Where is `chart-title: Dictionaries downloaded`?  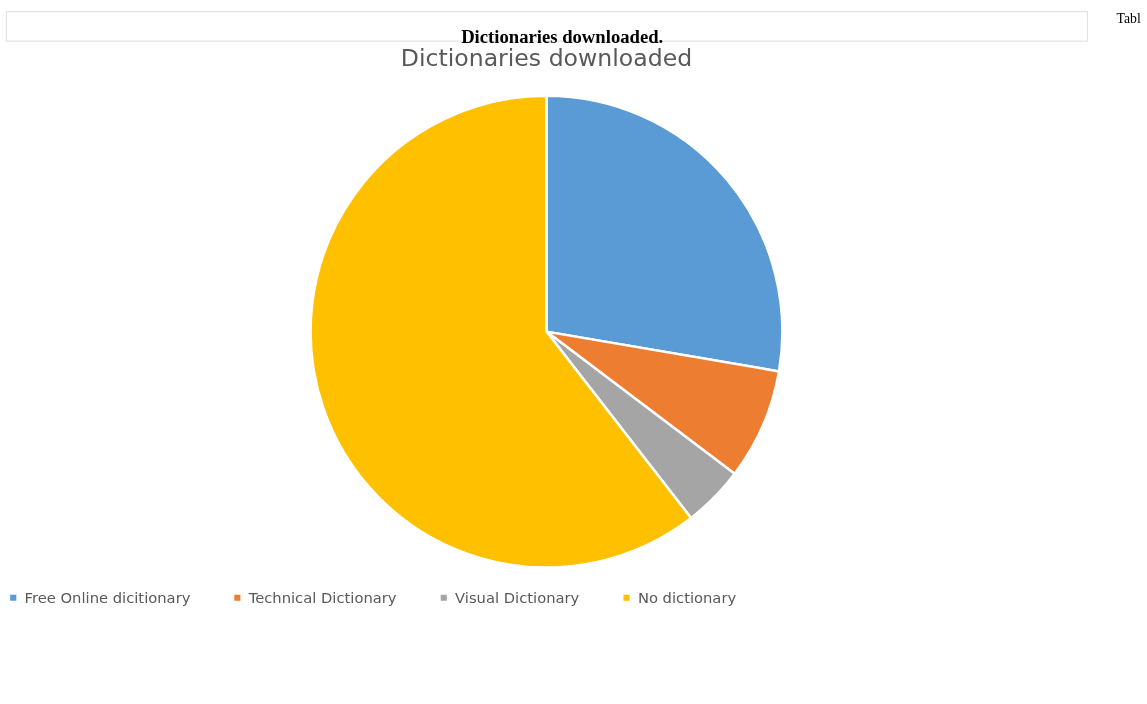 chart-title: Dictionaries downloaded is located at coordinates (546, 58).